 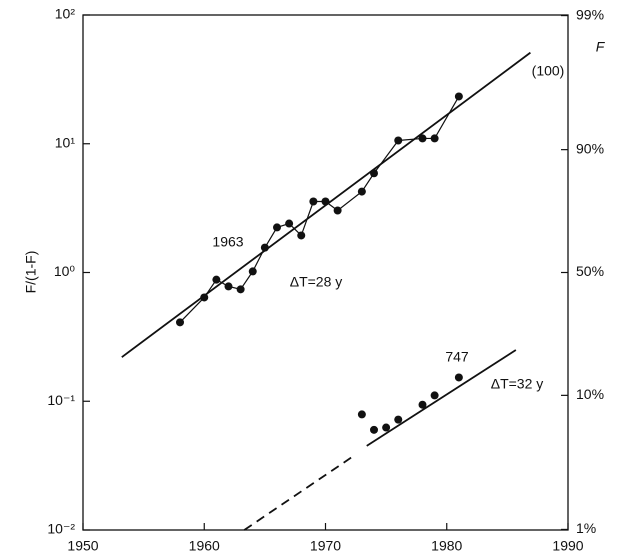 What do you see at coordinates (65, 142) in the screenshot?
I see `y-tick-label: 10¹` at bounding box center [65, 142].